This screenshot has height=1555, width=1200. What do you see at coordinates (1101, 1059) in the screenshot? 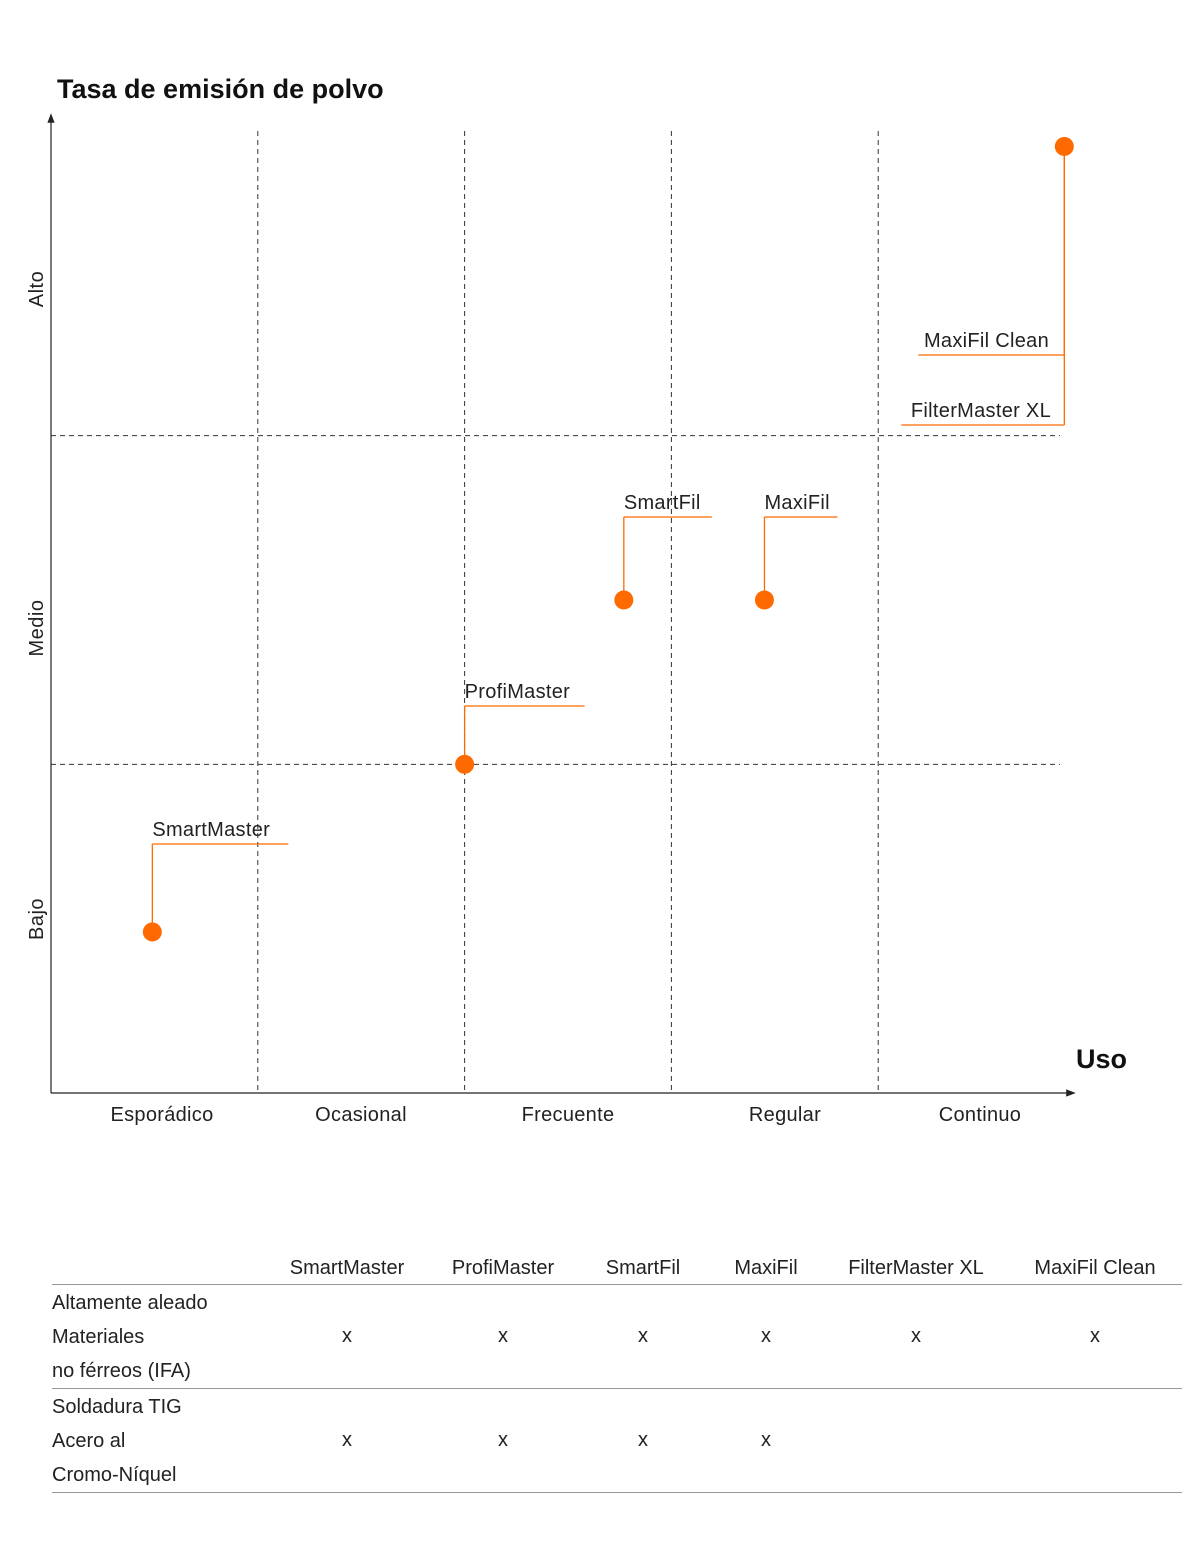
I see `x-axis-title: Uso` at bounding box center [1101, 1059].